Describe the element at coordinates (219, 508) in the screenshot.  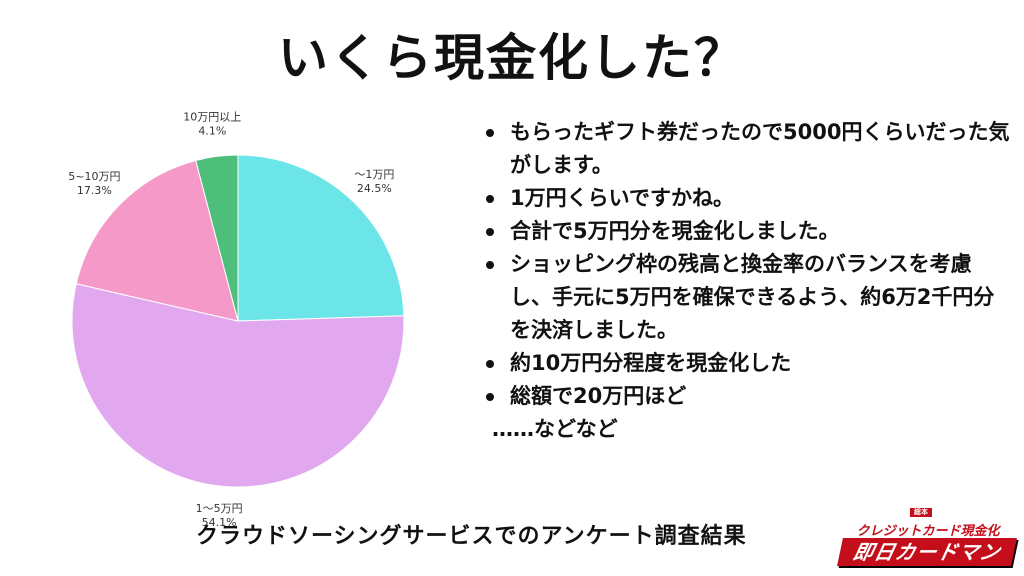
I see `pie-slice-label: 1～5万円` at that location.